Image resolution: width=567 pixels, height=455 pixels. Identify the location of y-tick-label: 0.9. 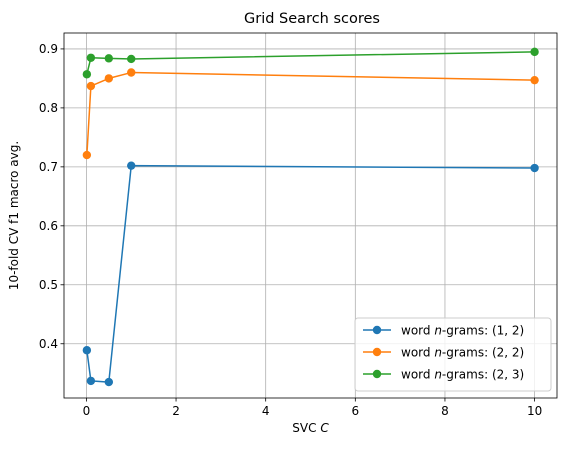
(48, 49).